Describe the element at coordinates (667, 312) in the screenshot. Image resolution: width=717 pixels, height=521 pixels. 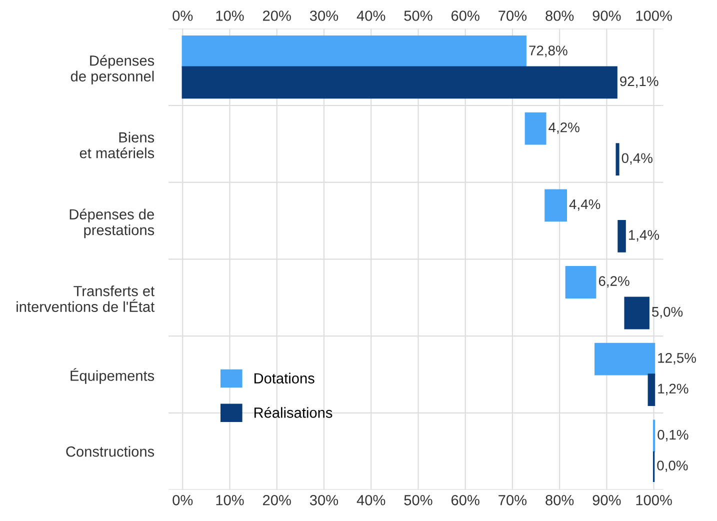
I see `data-label: 5,0%` at that location.